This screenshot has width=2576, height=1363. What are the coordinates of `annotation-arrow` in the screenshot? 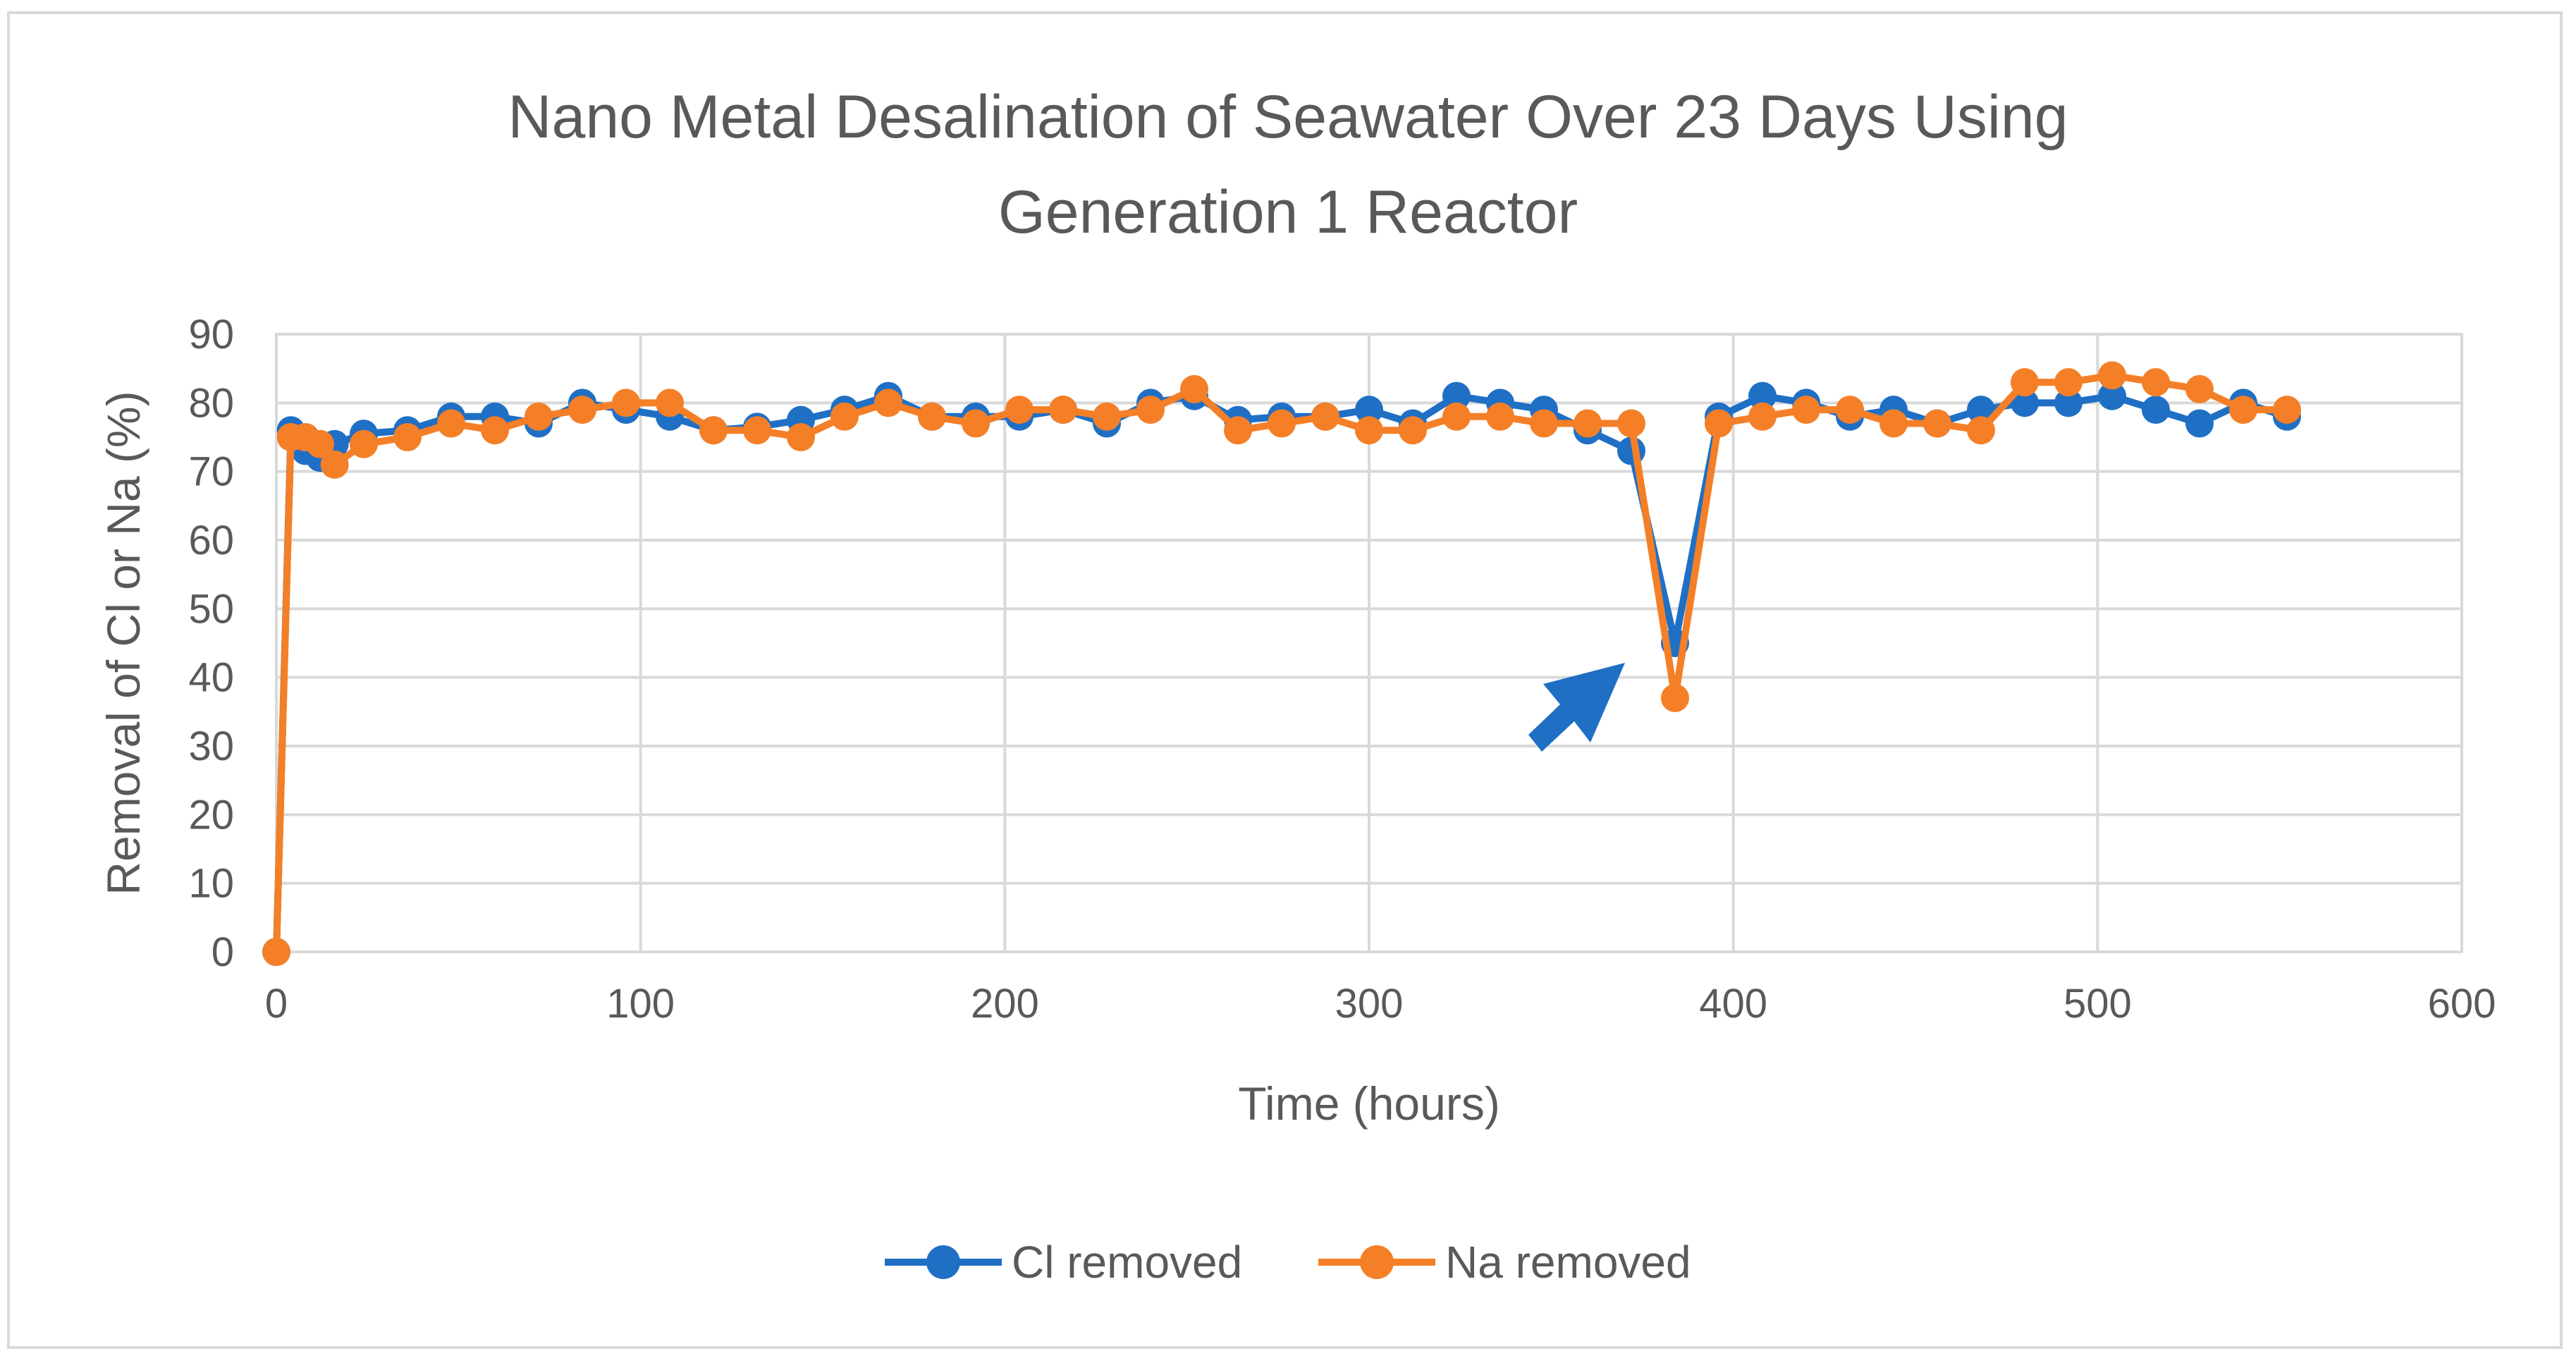 It's located at (1576, 707).